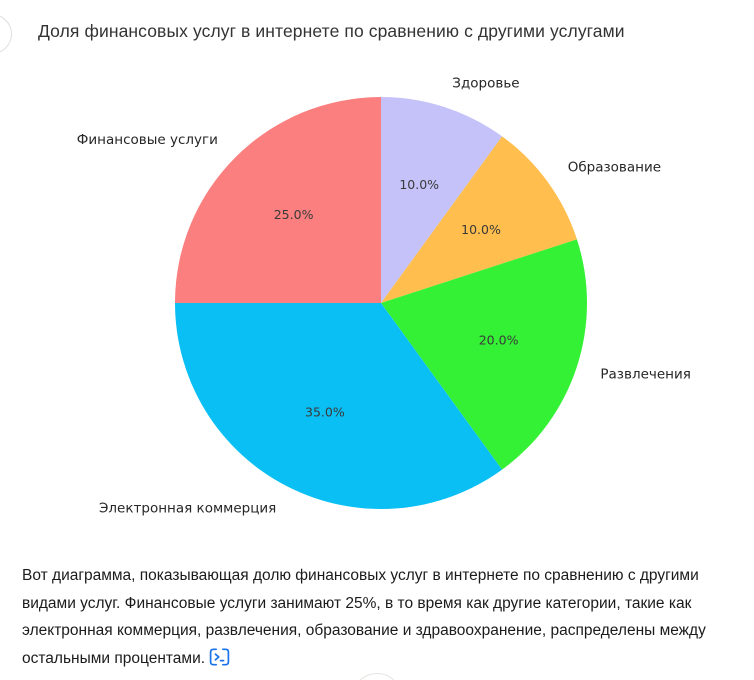 Image resolution: width=754 pixels, height=680 pixels. I want to click on pie-category-label: Электронная коммерция, so click(187, 509).